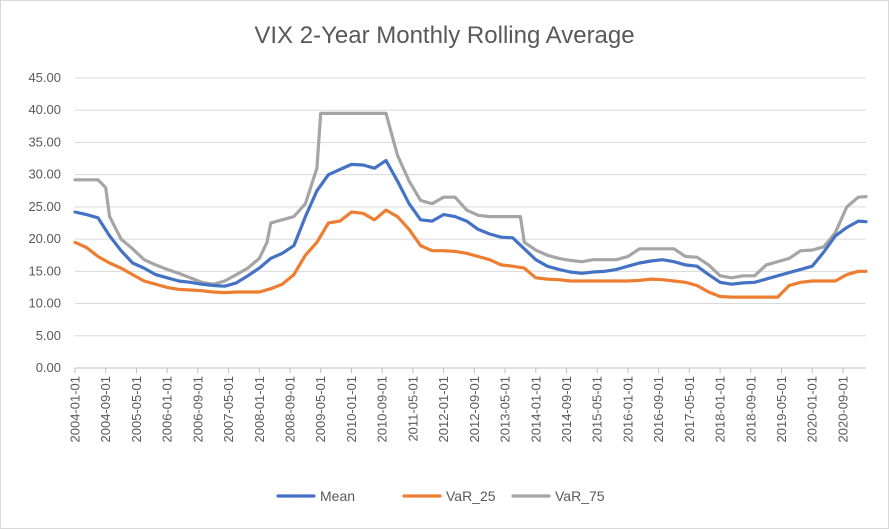 Image resolution: width=889 pixels, height=529 pixels. Describe the element at coordinates (689, 409) in the screenshot. I see `x-tick-label: 2017-05-01` at that location.